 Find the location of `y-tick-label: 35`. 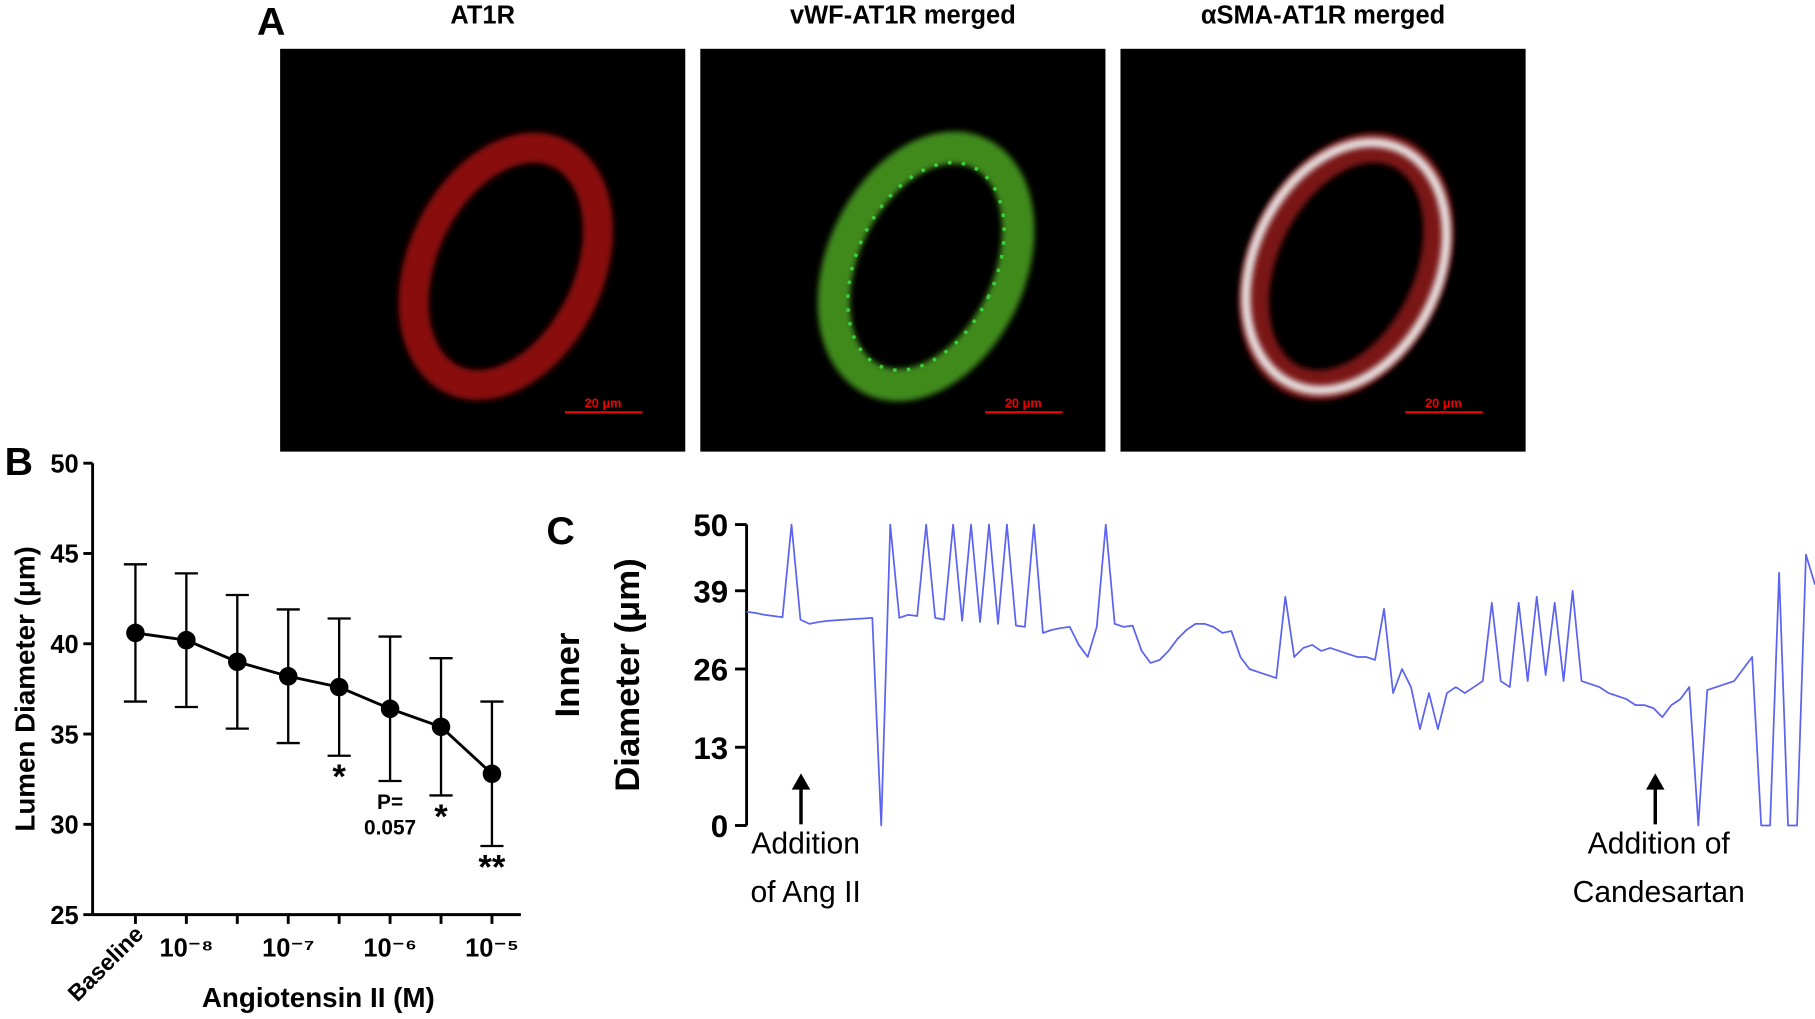

y-tick-label: 35 is located at coordinates (64, 735).